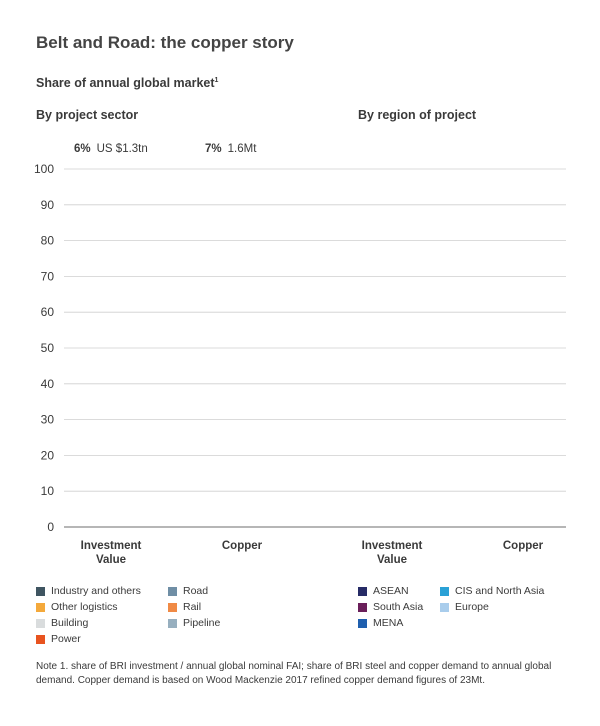  I want to click on y-tick-label: 70, so click(48, 276).